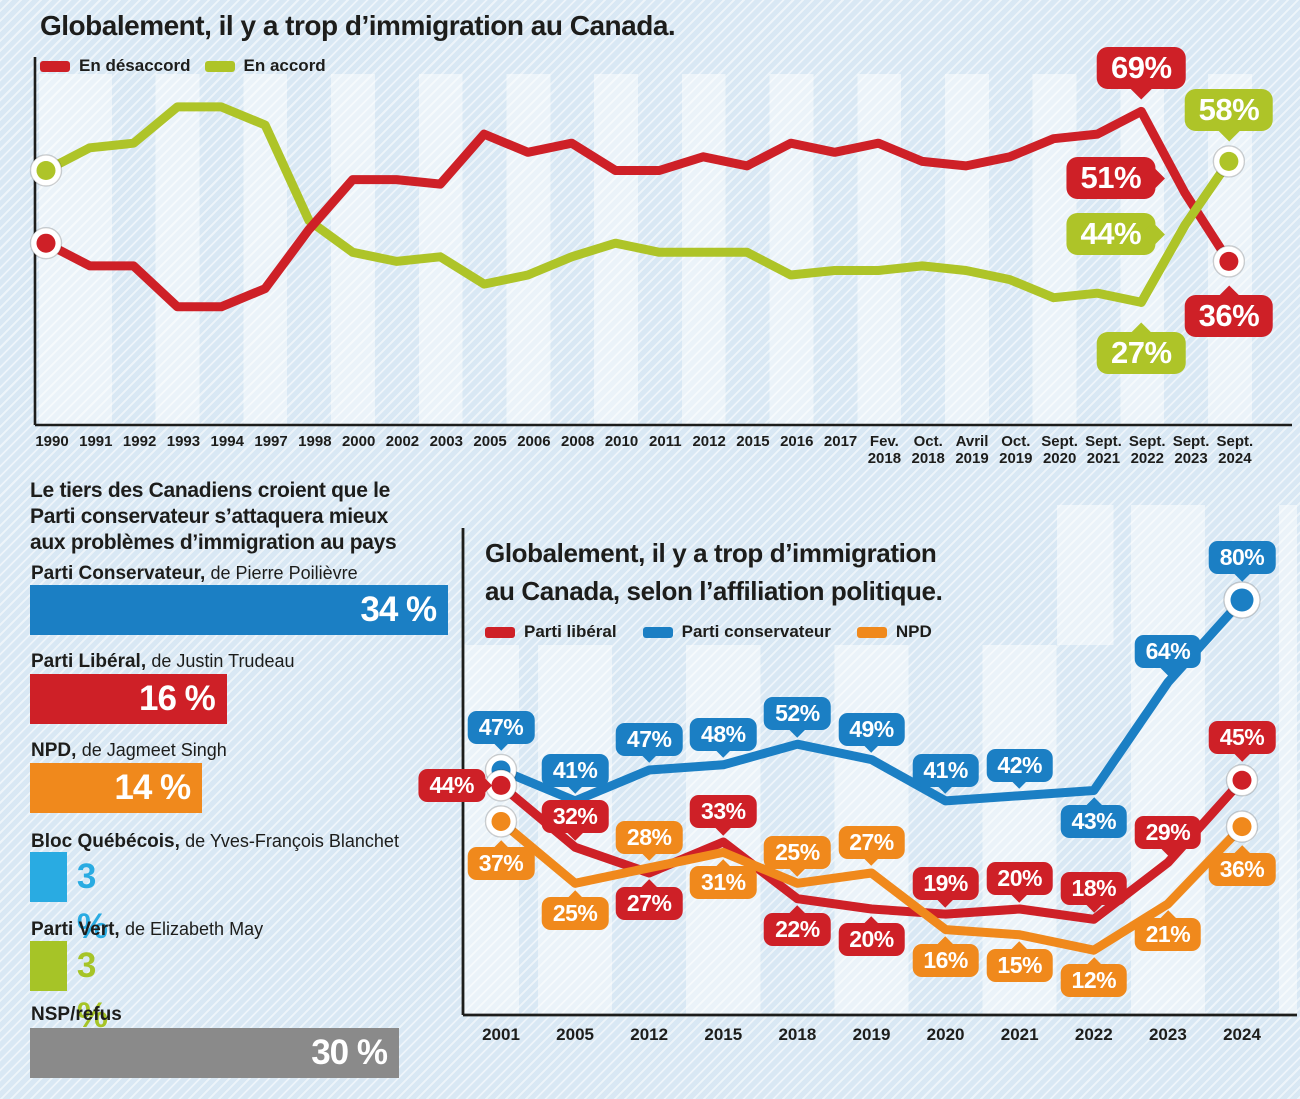 This screenshot has height=1099, width=1300. I want to click on legend-label: En désaccord, so click(135, 65).